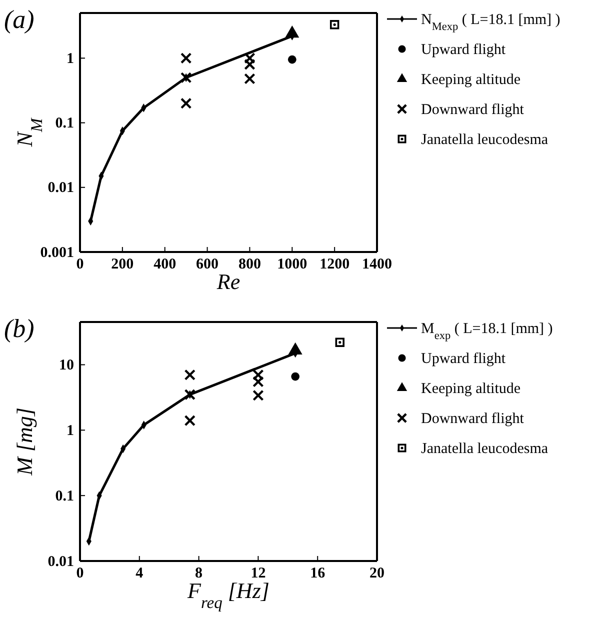 The width and height of the screenshot is (590, 619). Describe the element at coordinates (19, 328) in the screenshot. I see `chart-title: (b)` at that location.